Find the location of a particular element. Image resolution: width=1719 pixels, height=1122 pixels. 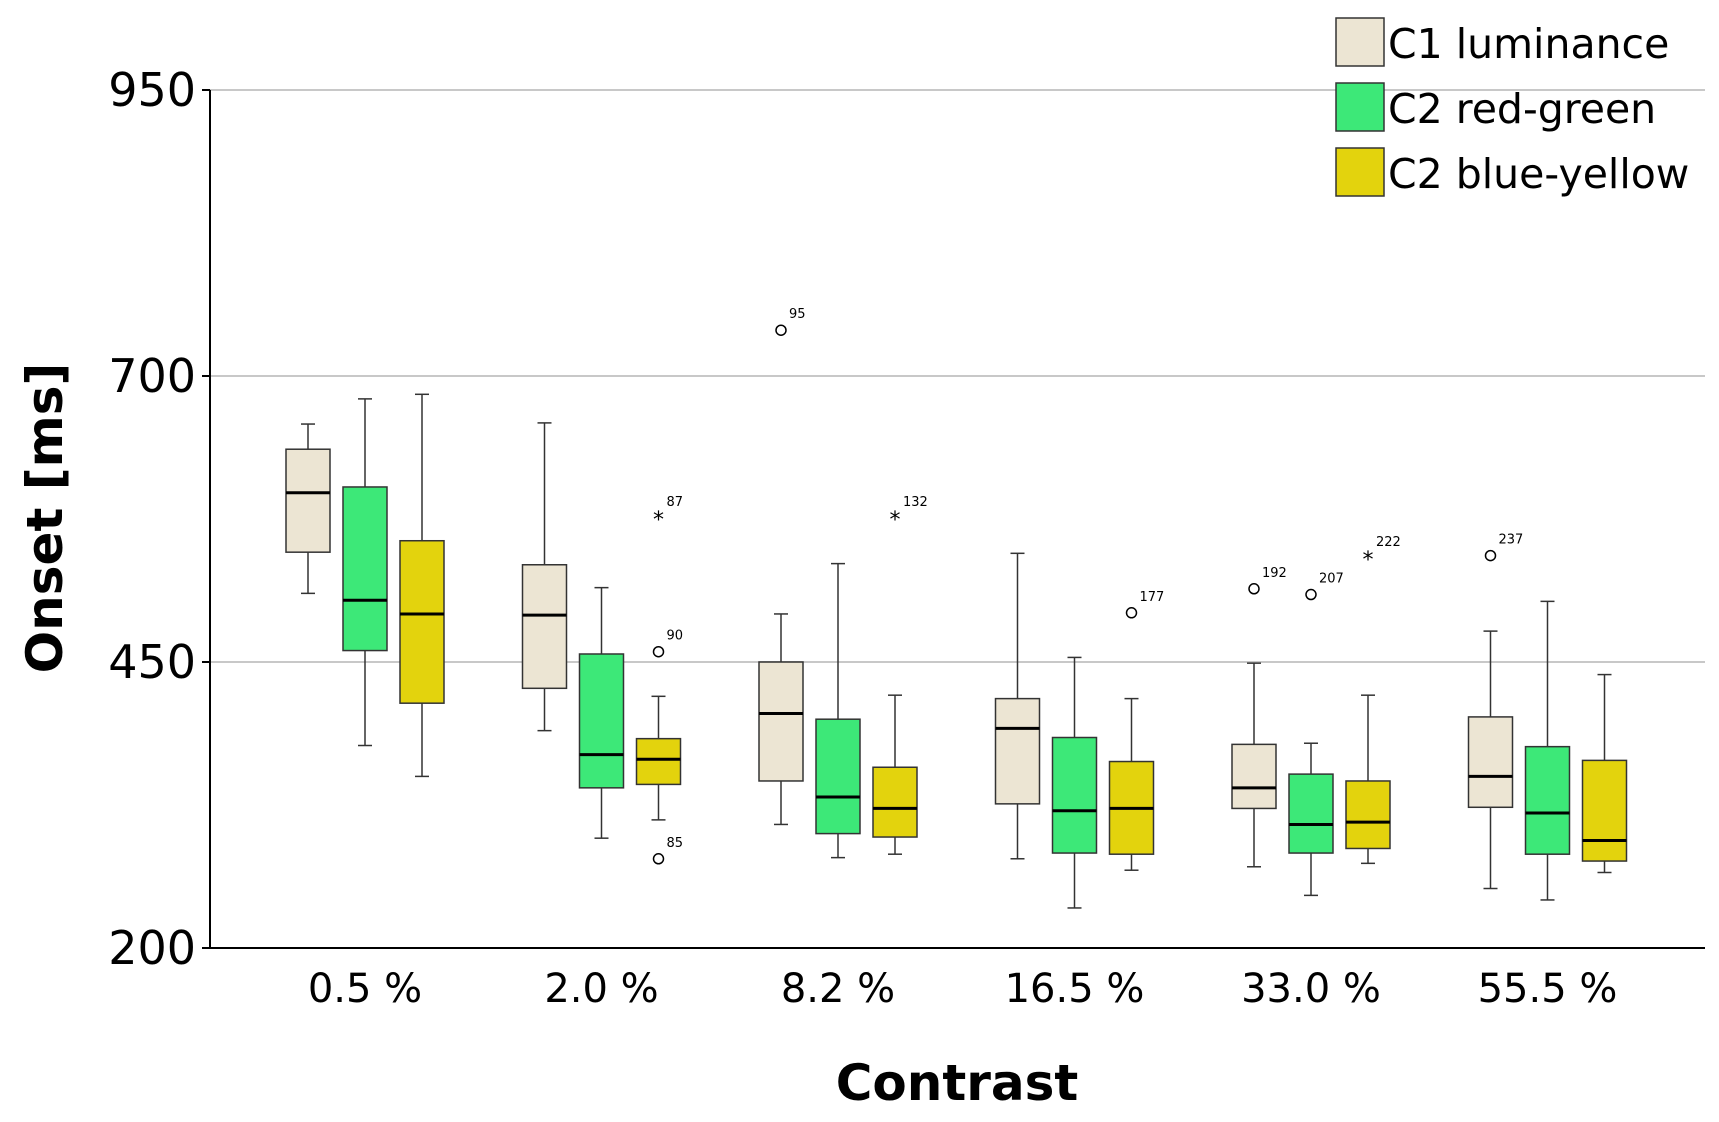

outlier-label: 95 is located at coordinates (797, 314).